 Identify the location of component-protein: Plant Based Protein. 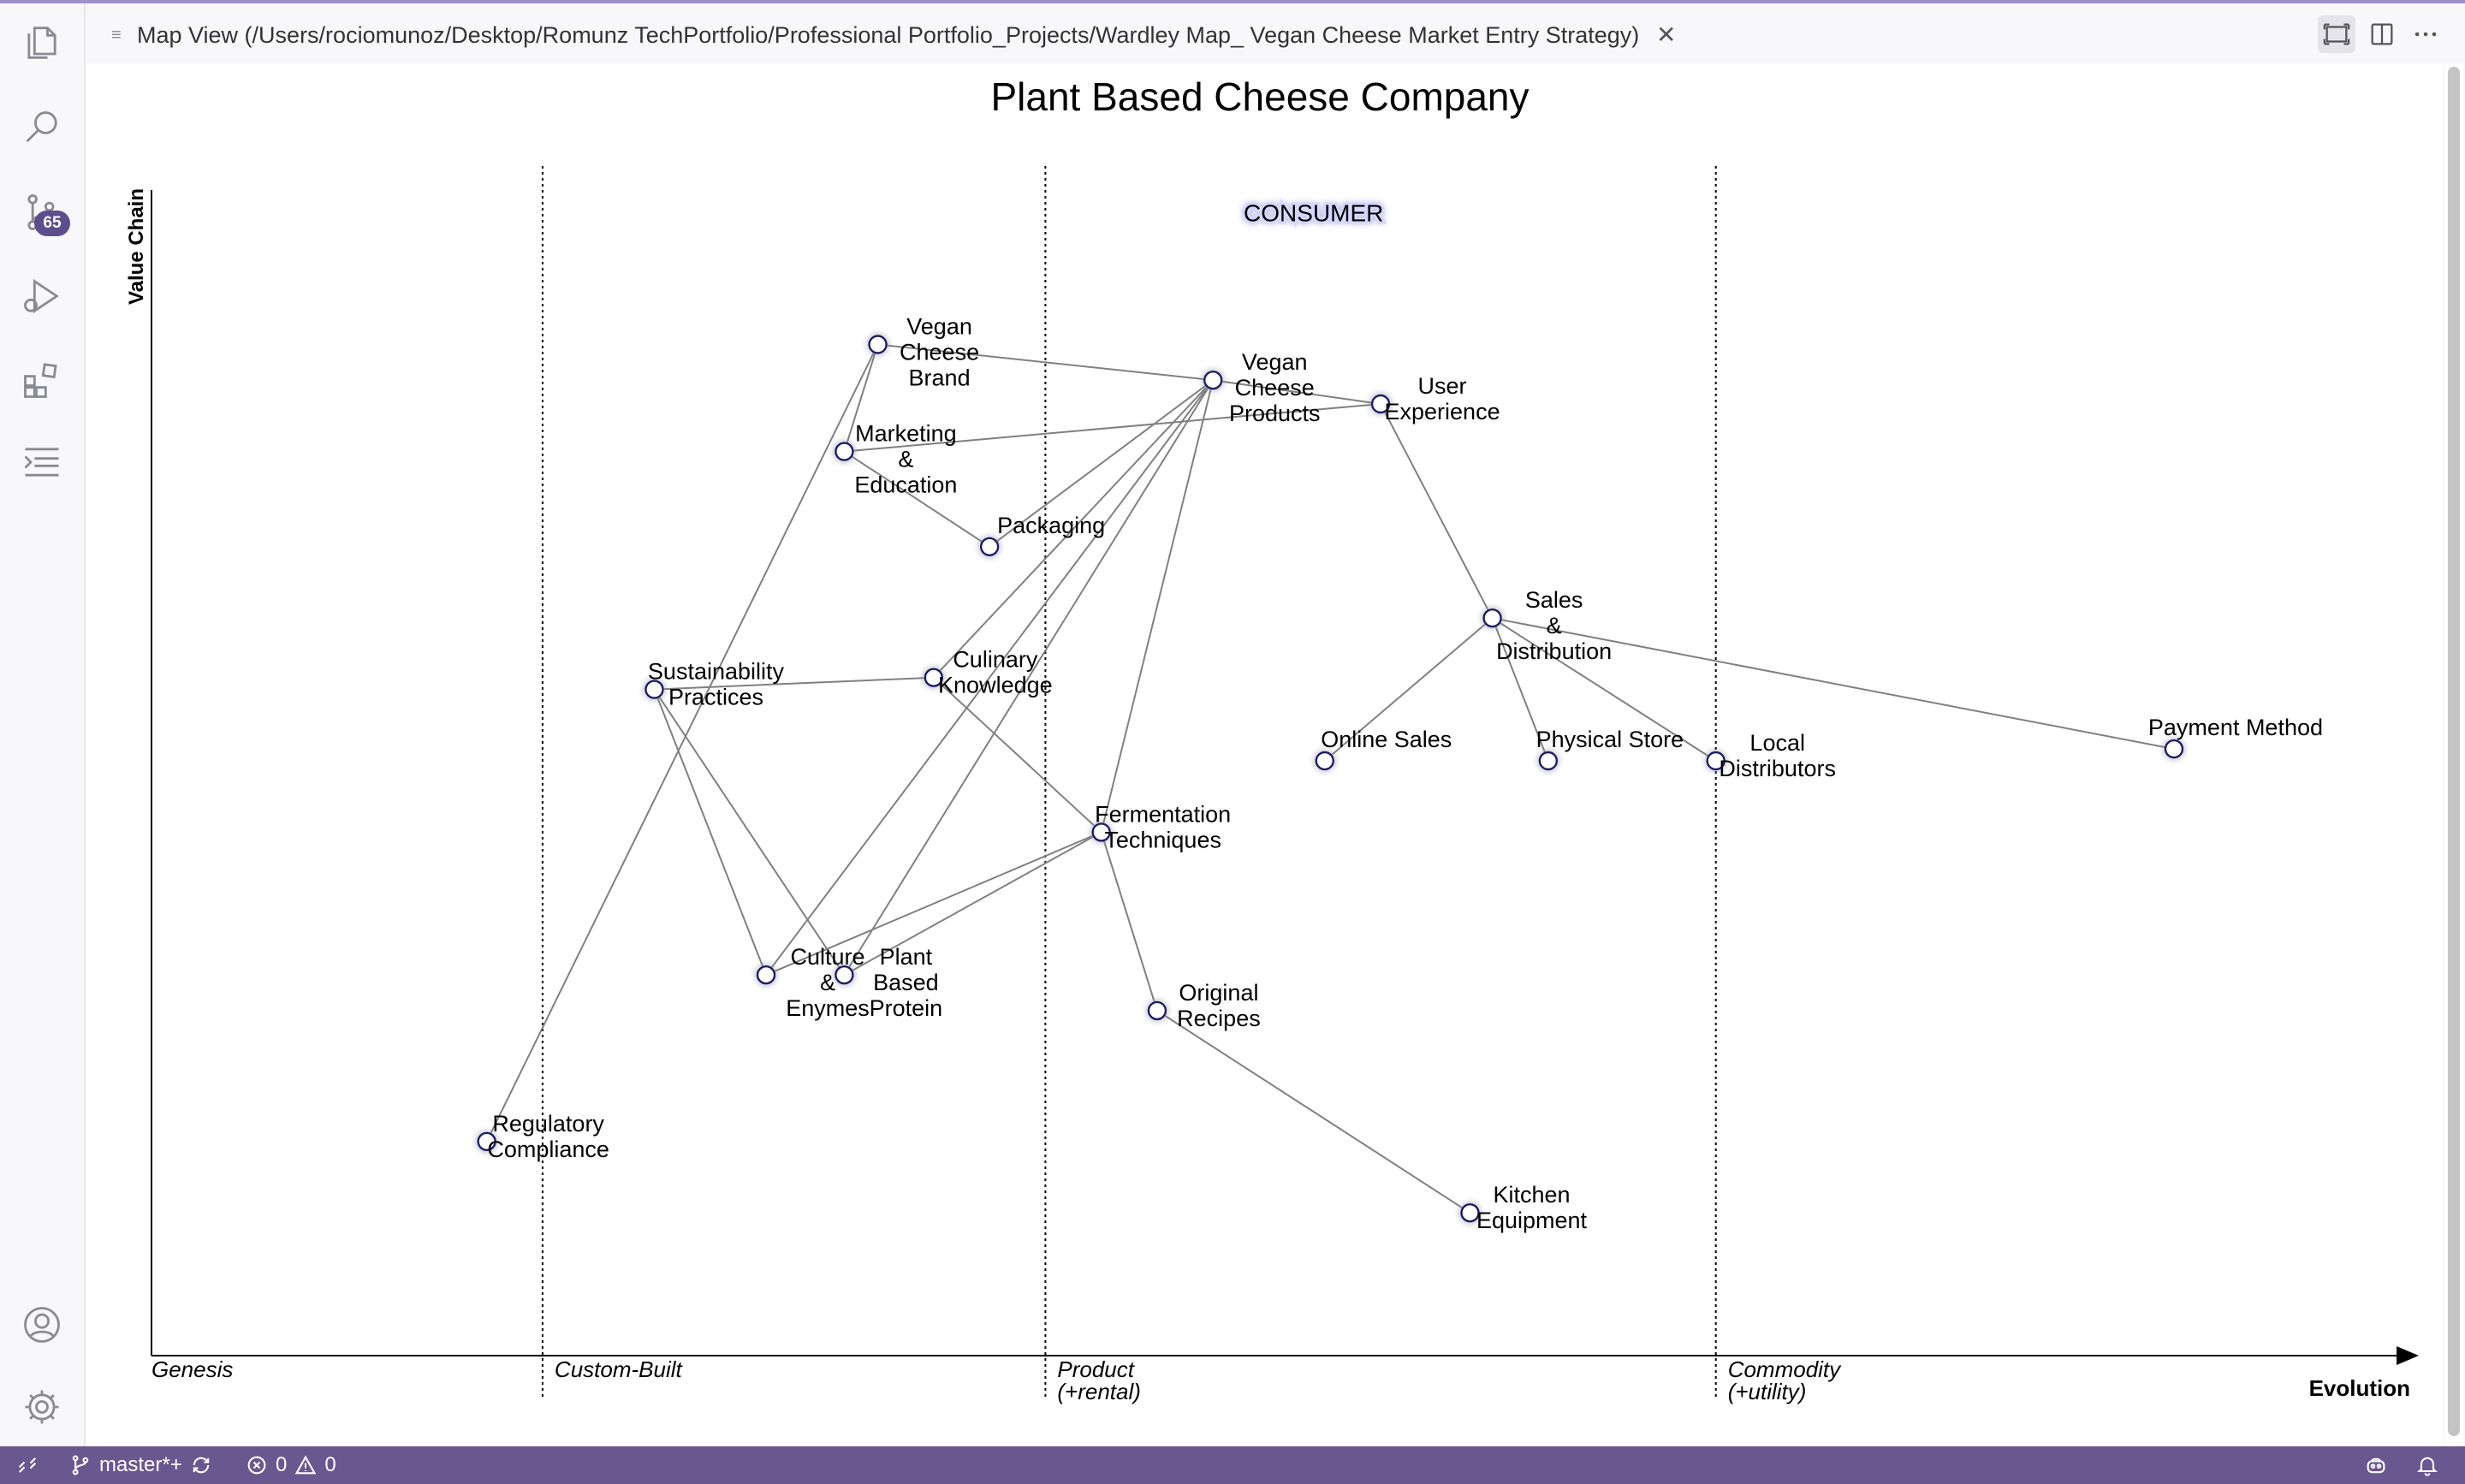
(888, 983).